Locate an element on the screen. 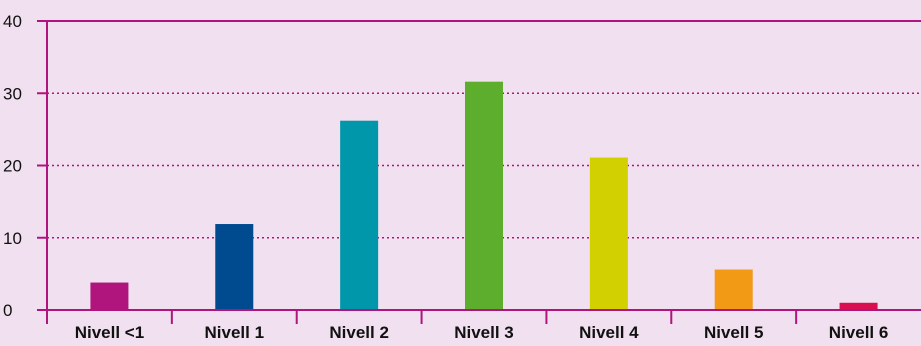 This screenshot has height=346, width=921. x-tick-label-3: Nivell 2 is located at coordinates (359, 332).